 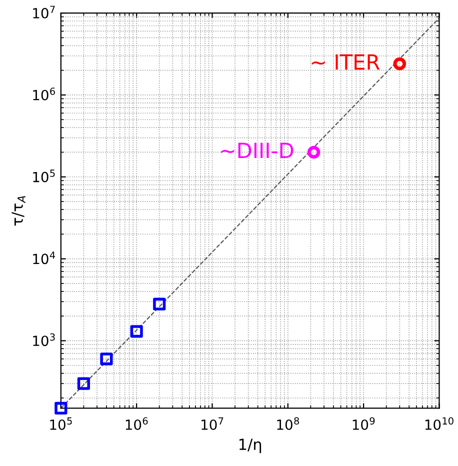 What do you see at coordinates (213, 423) in the screenshot?
I see `x-tick-label: 10$^{7}$` at bounding box center [213, 423].